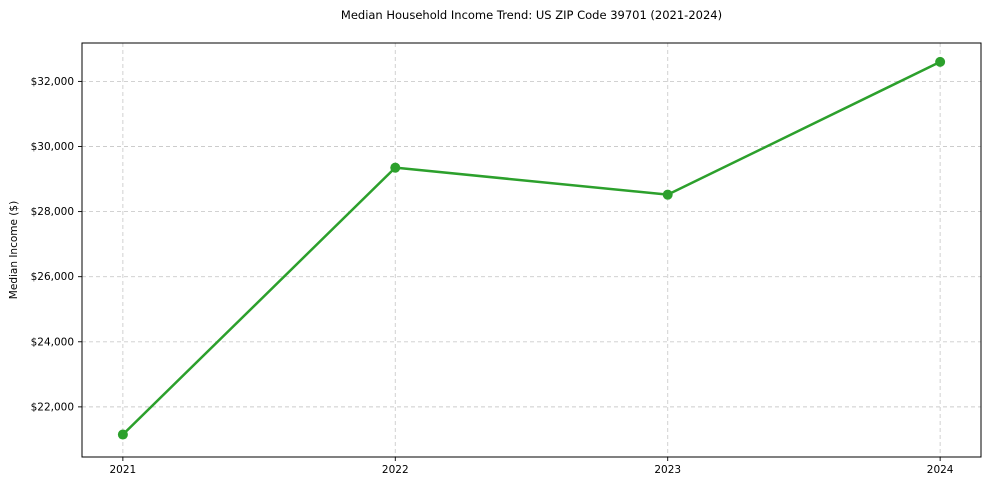 This screenshot has width=989, height=490. What do you see at coordinates (52, 82) in the screenshot?
I see `y-tick-label: $32,000` at bounding box center [52, 82].